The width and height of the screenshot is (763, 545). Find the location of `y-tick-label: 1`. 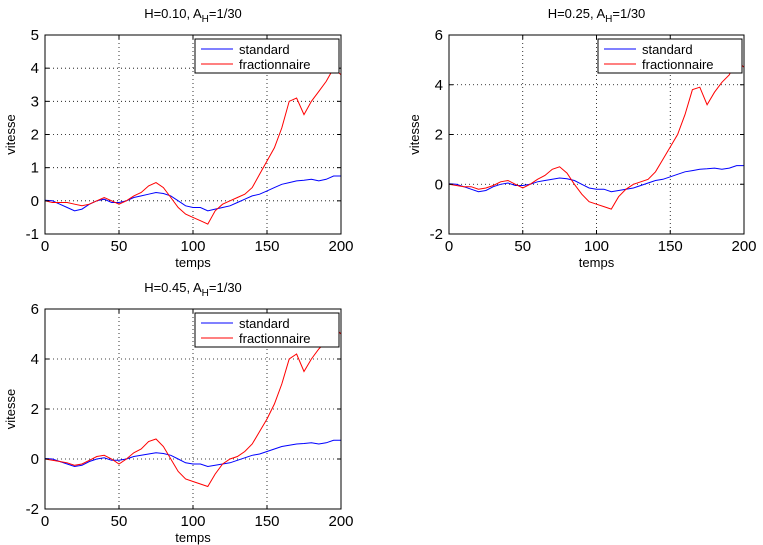

y-tick-label: 1 is located at coordinates (35, 168).